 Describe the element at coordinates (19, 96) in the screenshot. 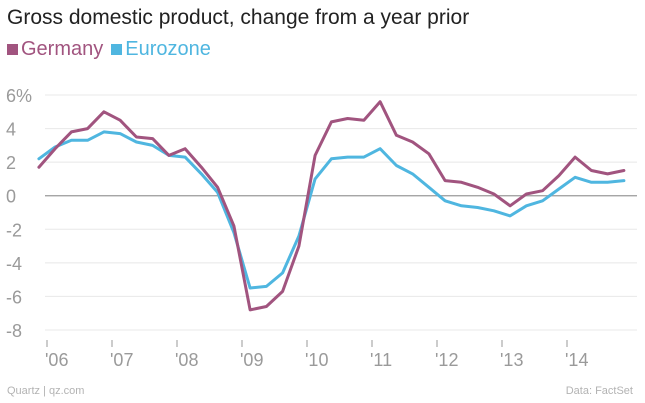

I see `y-tick-label: 6%` at that location.